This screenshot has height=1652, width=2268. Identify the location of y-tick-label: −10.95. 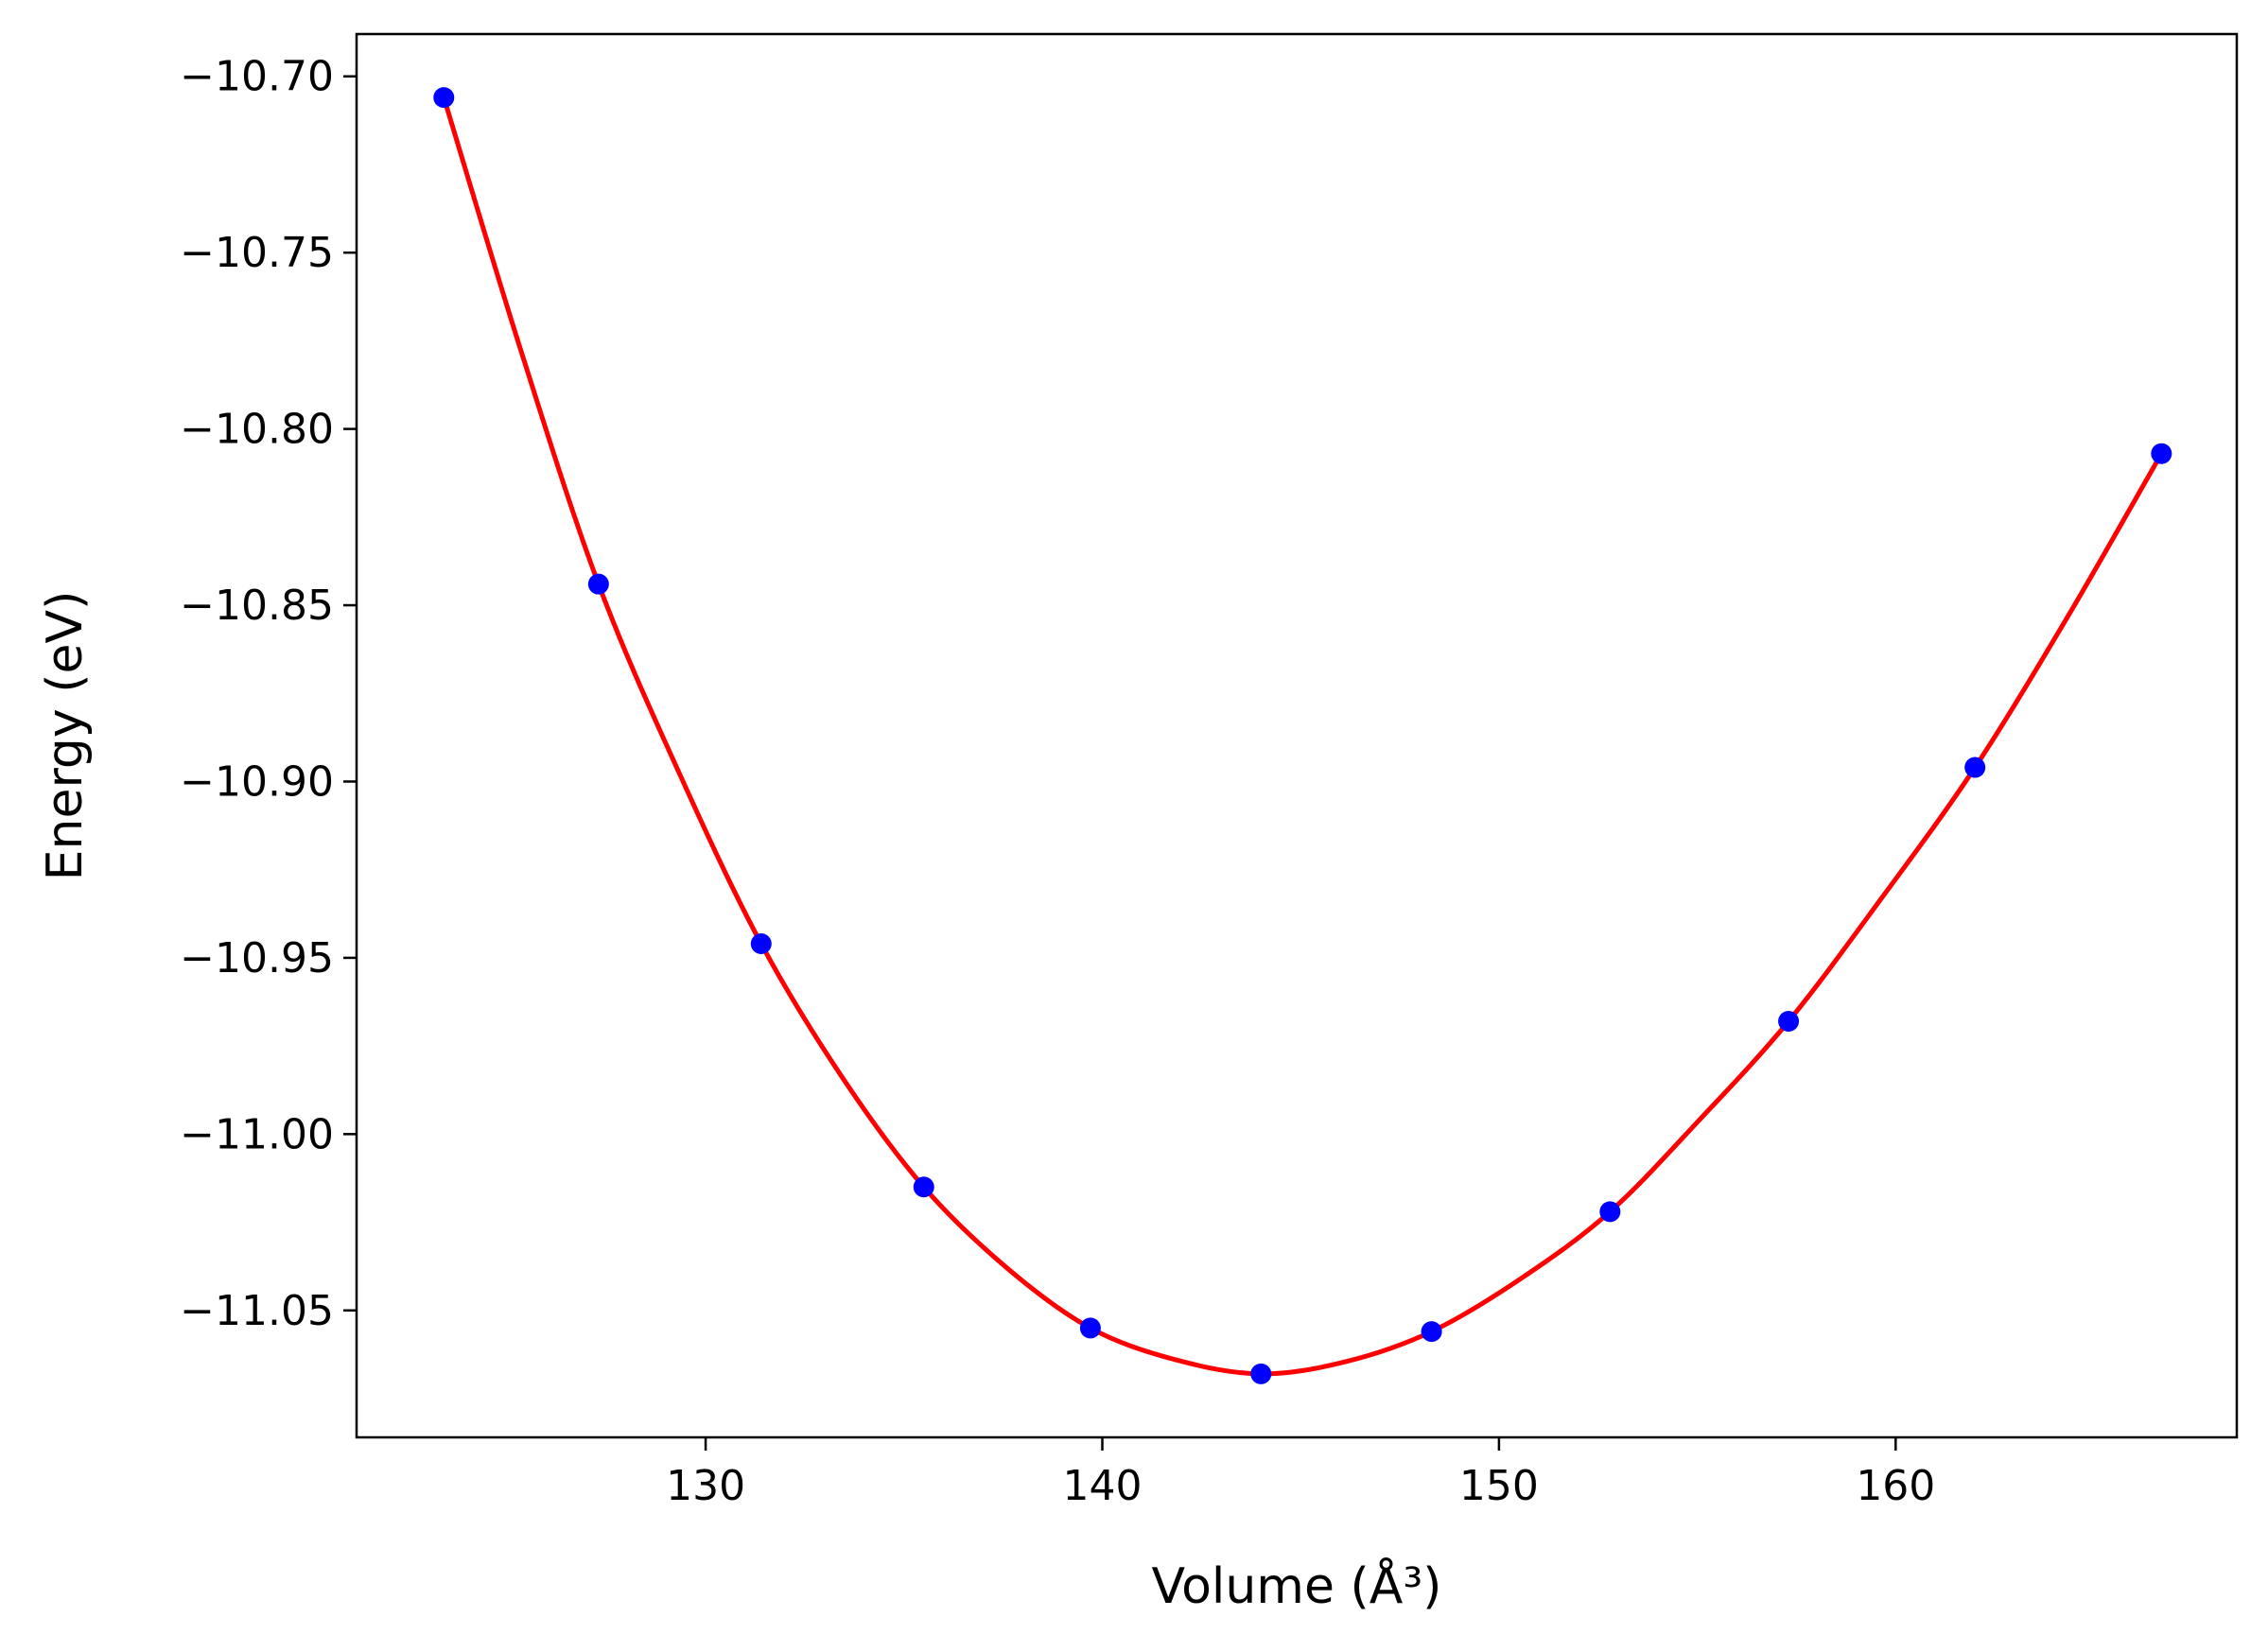
(257, 959).